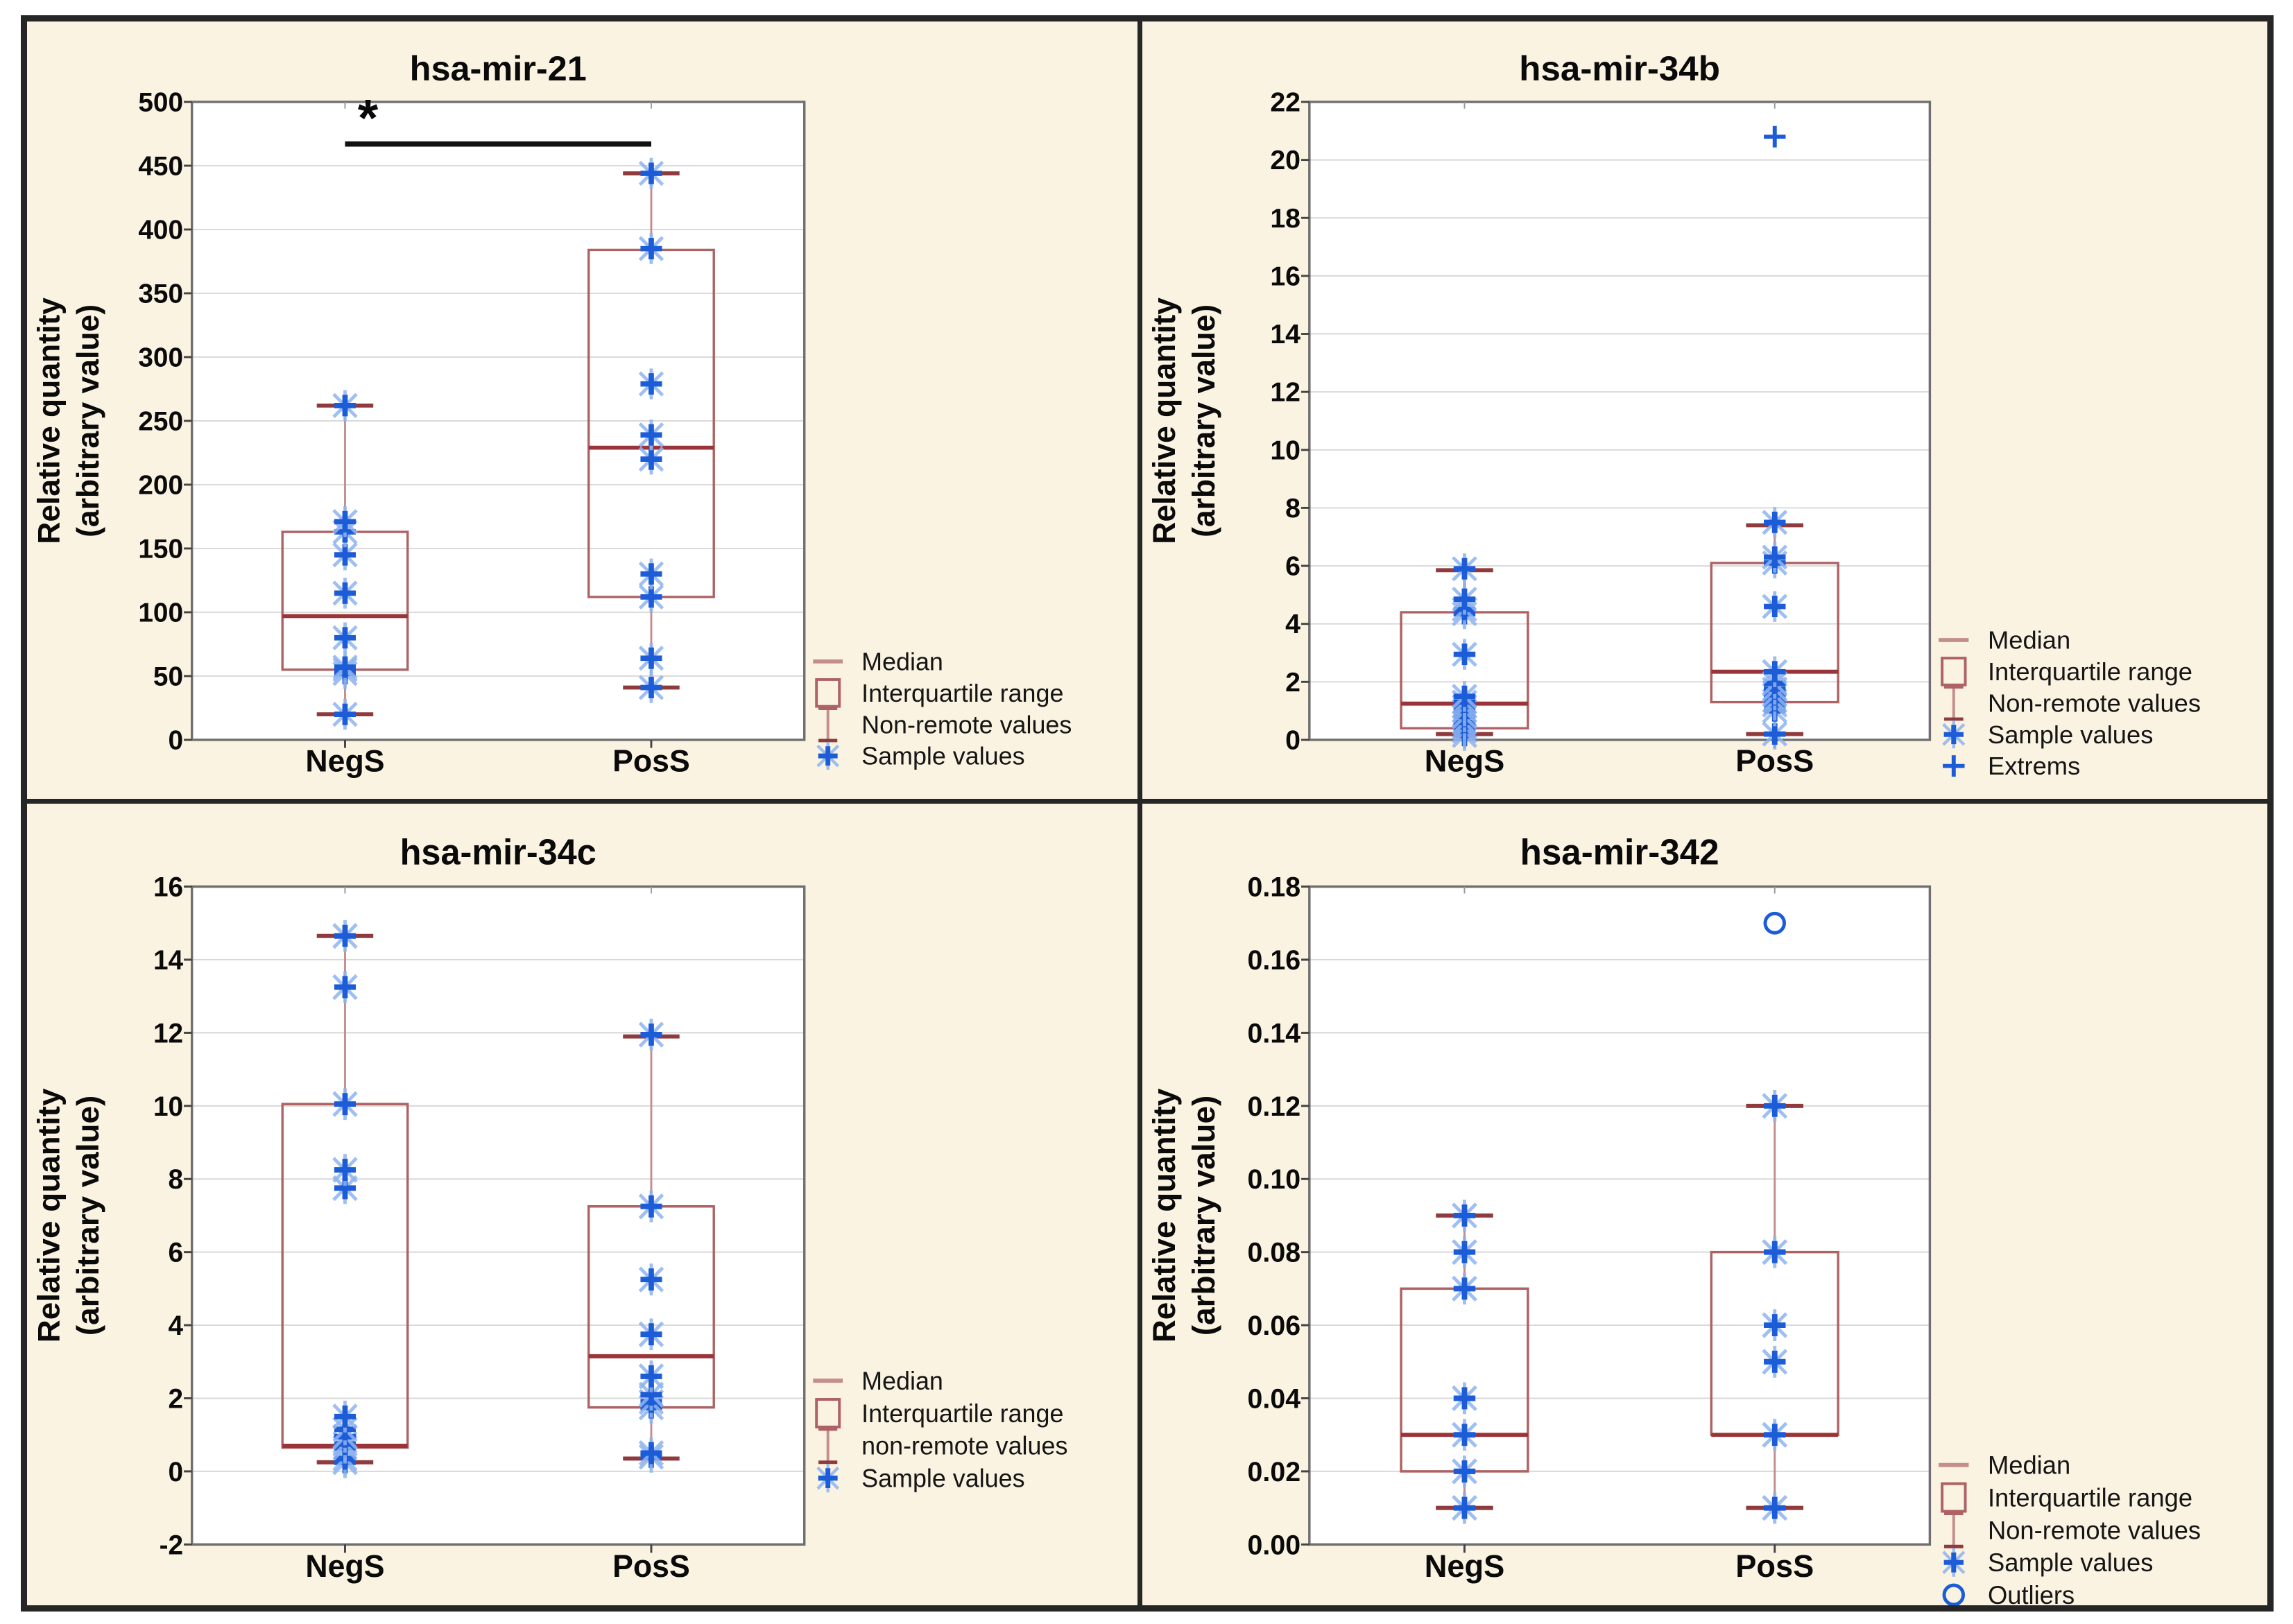  I want to click on y-tick-label: 150, so click(160, 549).